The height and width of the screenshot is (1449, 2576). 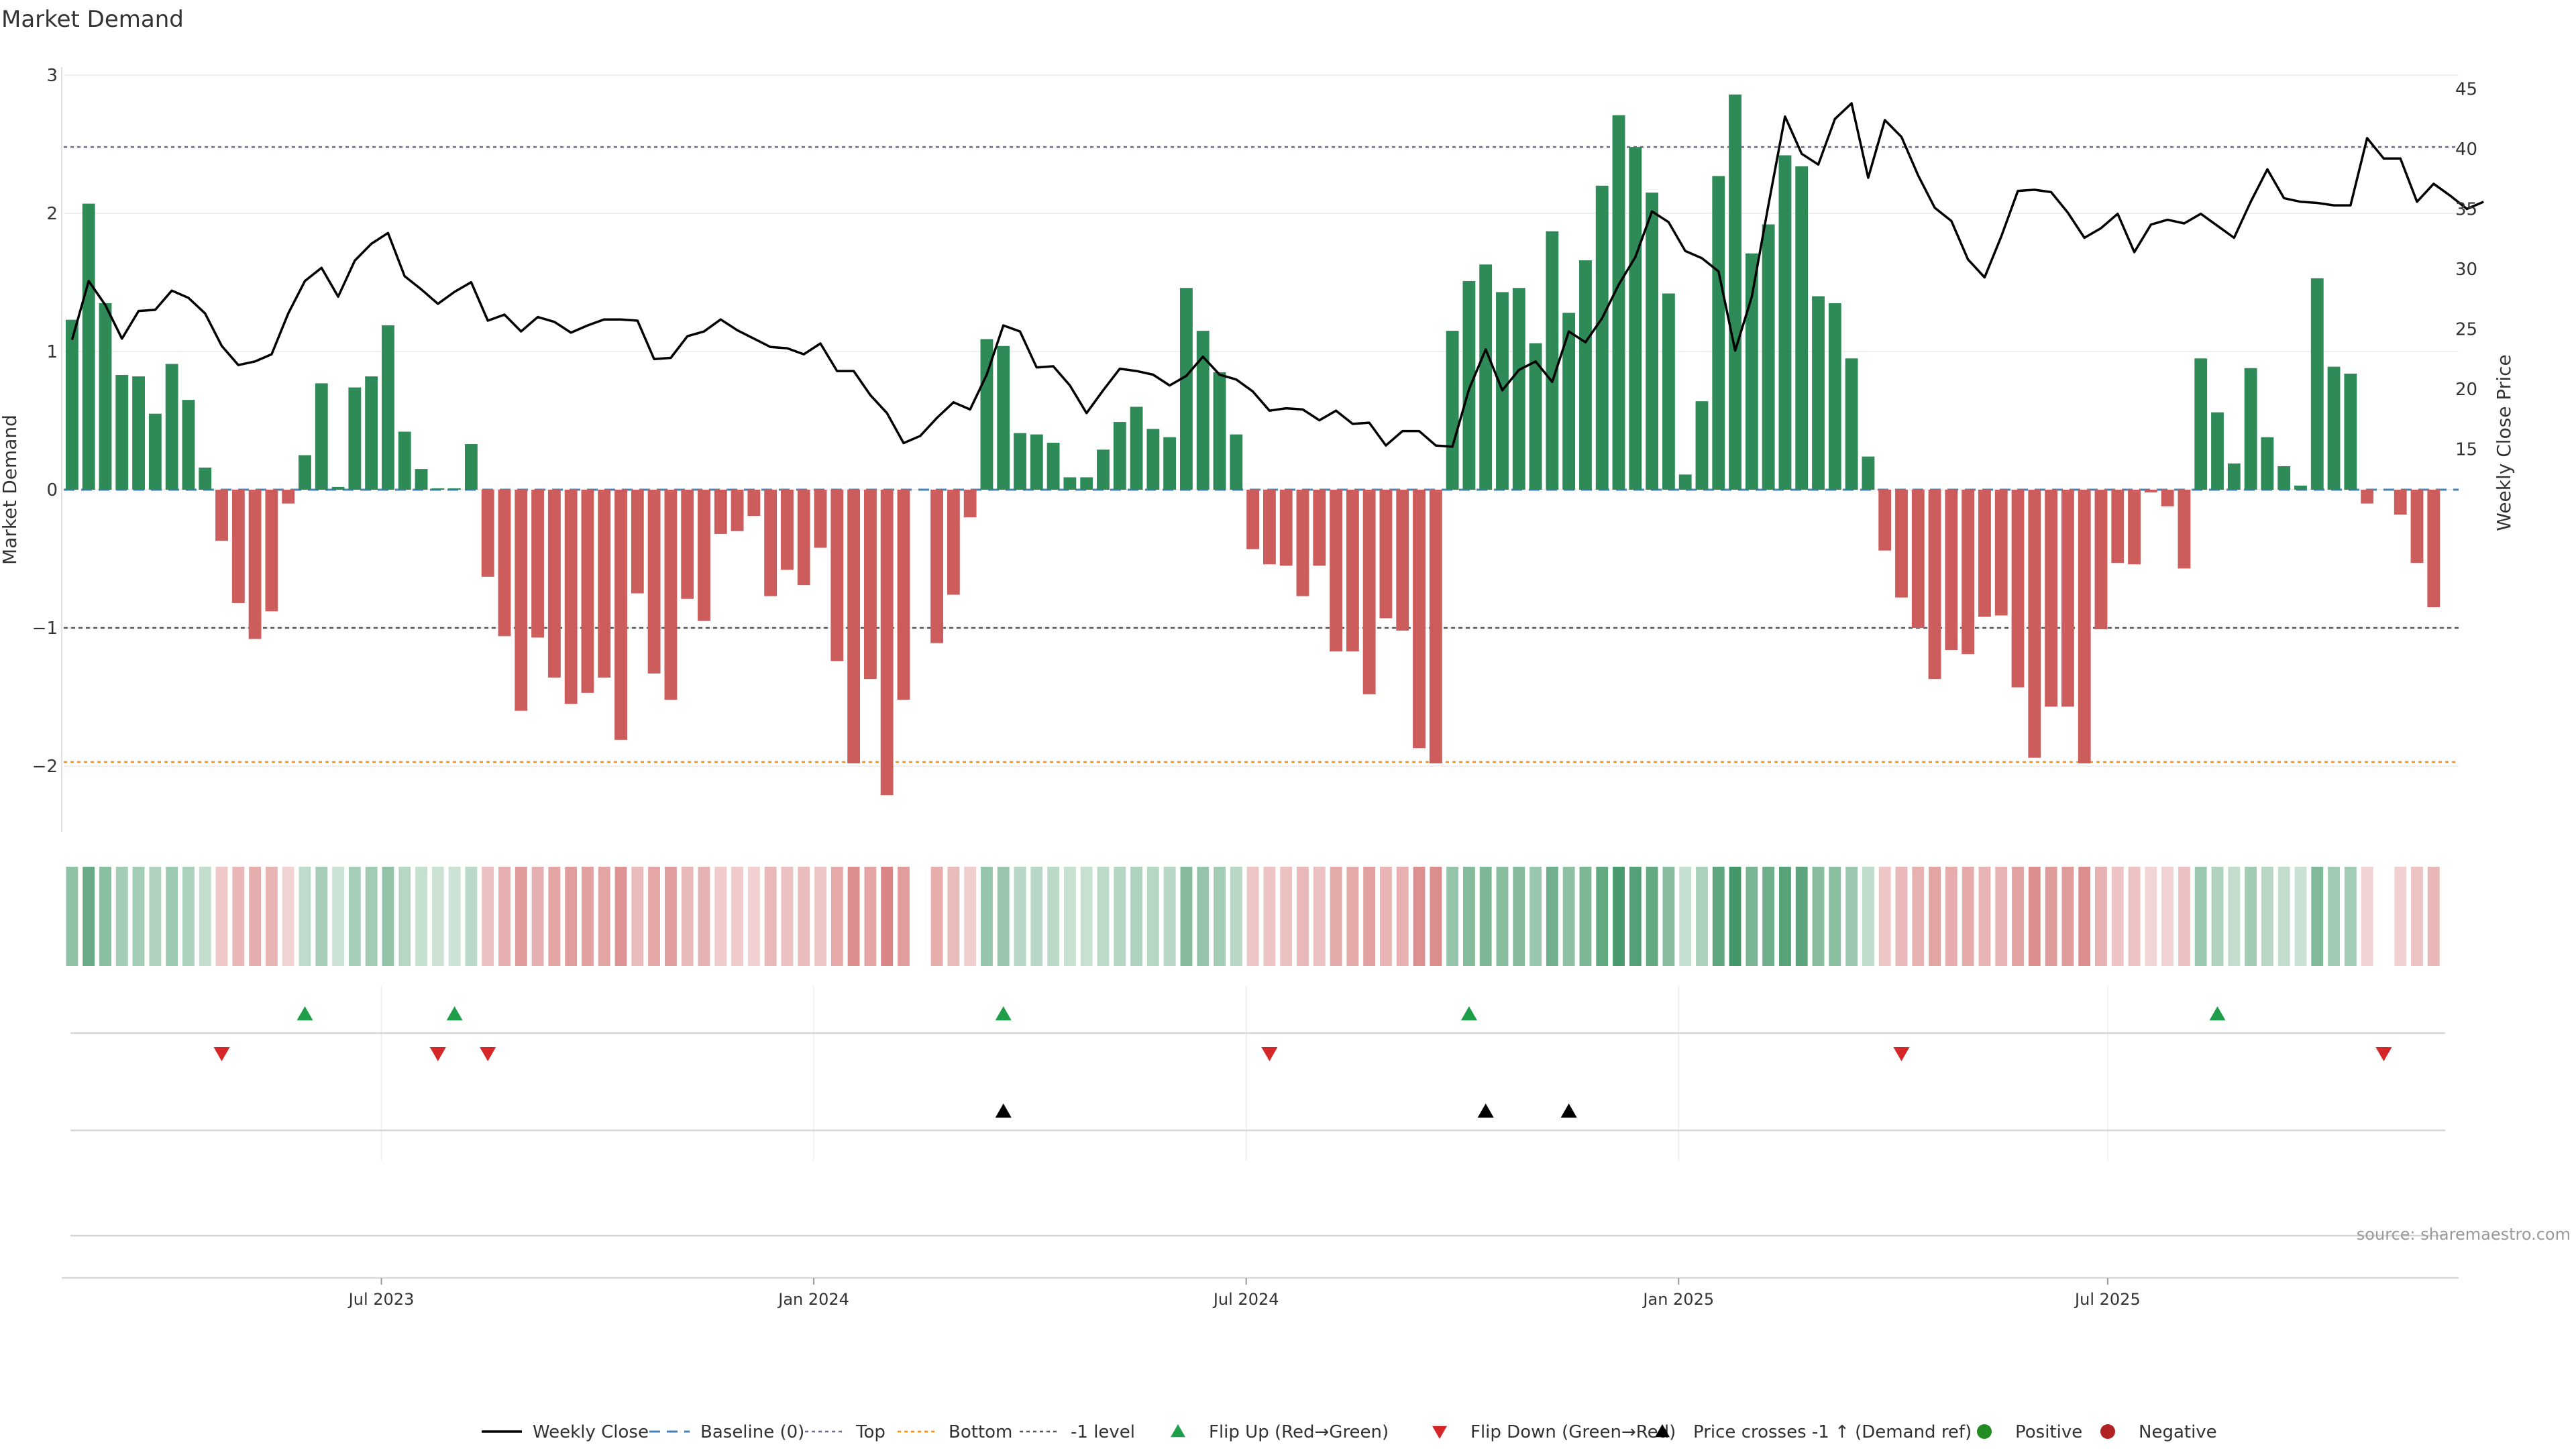 I want to click on x-axis: Jul 2023 Jan 2024 Jul 2024 Jan 2025 Jul 2025, so click(x=1260, y=1293).